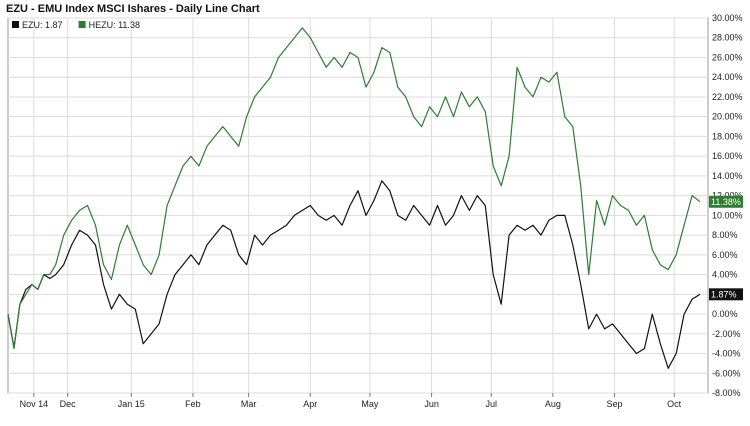 This screenshot has width=750, height=426. What do you see at coordinates (727, 77) in the screenshot?
I see `y-tick-label: 24.00%` at bounding box center [727, 77].